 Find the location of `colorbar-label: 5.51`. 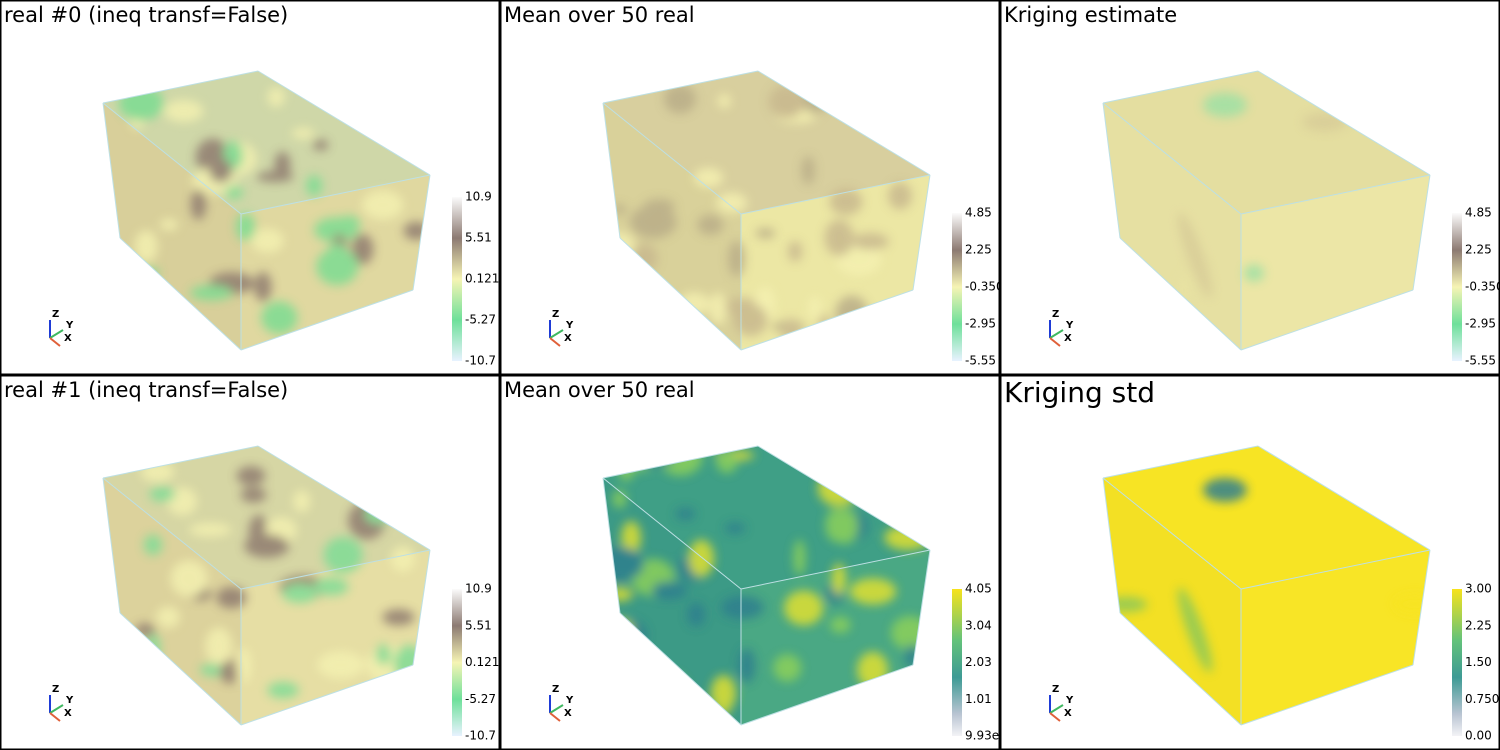

colorbar-label: 5.51 is located at coordinates (478, 625).